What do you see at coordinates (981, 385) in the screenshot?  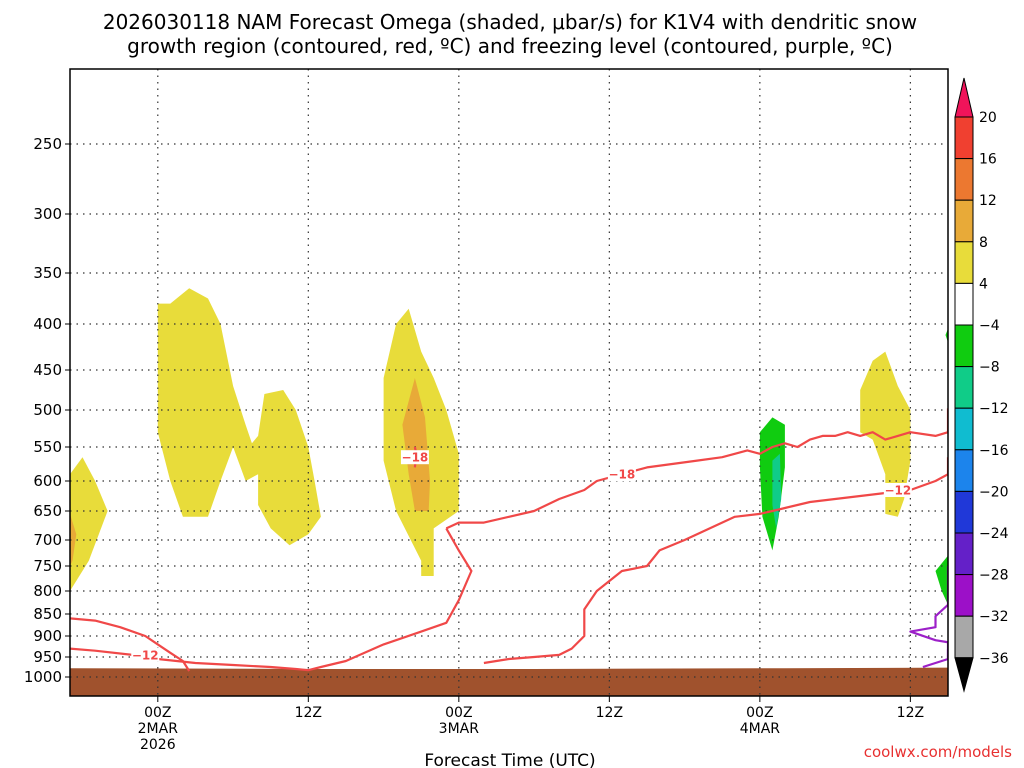 I see `colorbar: 20 16 12 8 4 −4 −8 −12 −16 −20 −24 −28 −32 −36` at bounding box center [981, 385].